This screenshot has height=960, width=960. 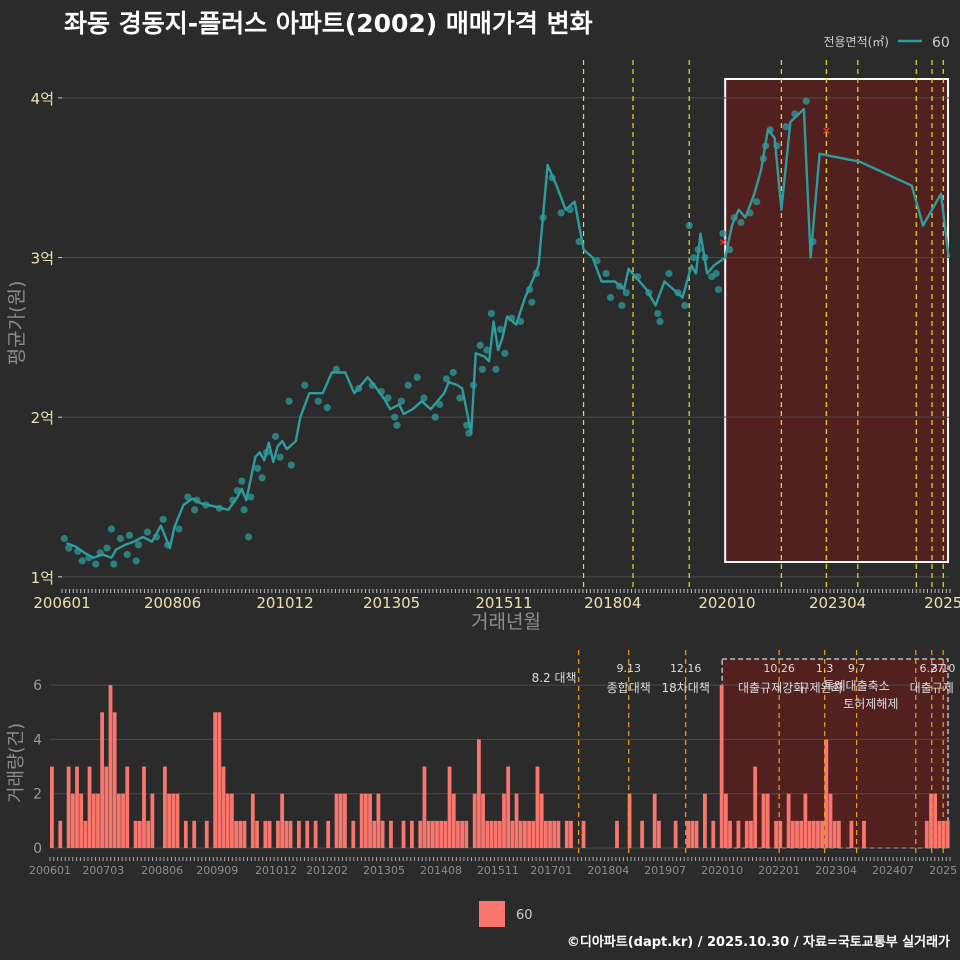 I want to click on price-highlight-box, so click(x=836, y=320).